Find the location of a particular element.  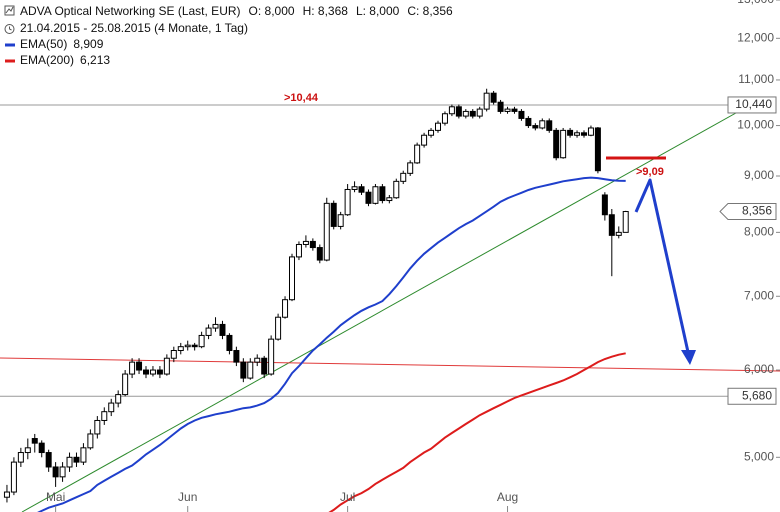

trend-line-red is located at coordinates (390, 364).